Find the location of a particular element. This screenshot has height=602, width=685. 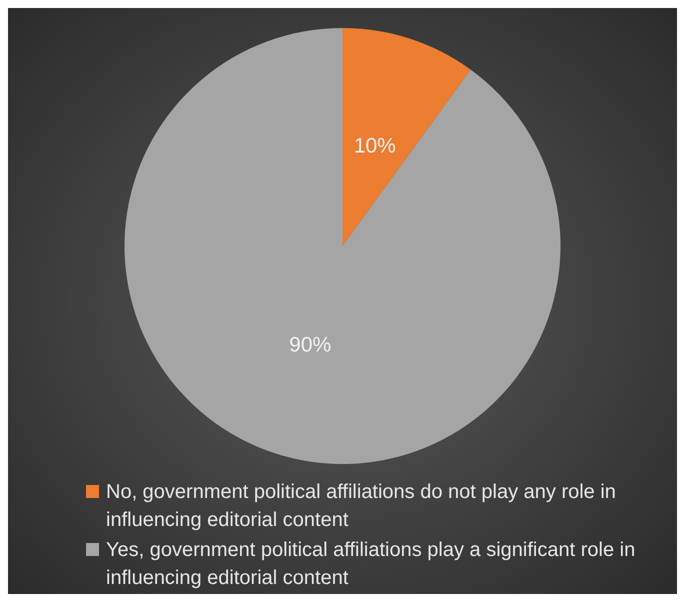

legend-label: Yes, government political affiliations play a significant role in influencing editorial content is located at coordinates (371, 564).